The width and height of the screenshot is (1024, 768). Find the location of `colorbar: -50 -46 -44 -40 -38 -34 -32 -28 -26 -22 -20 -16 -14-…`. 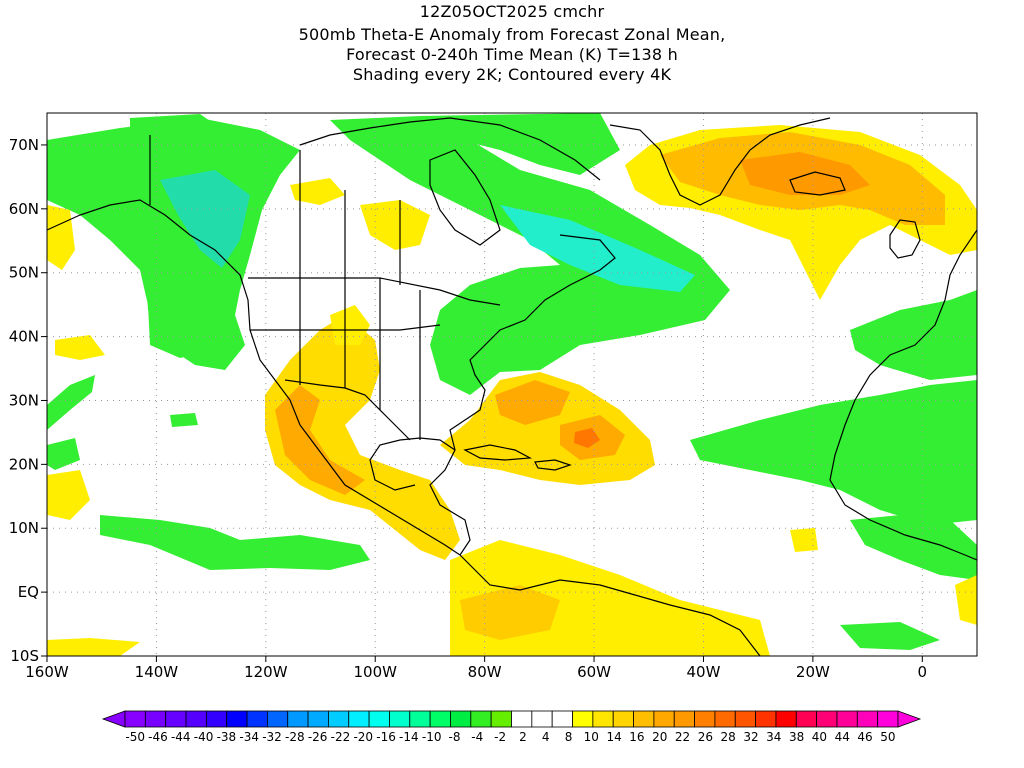

colorbar: -50 -46 -44 -40 -38 -34 -32 -28 -26 -22 -20 -16 -14-… is located at coordinates (511, 727).